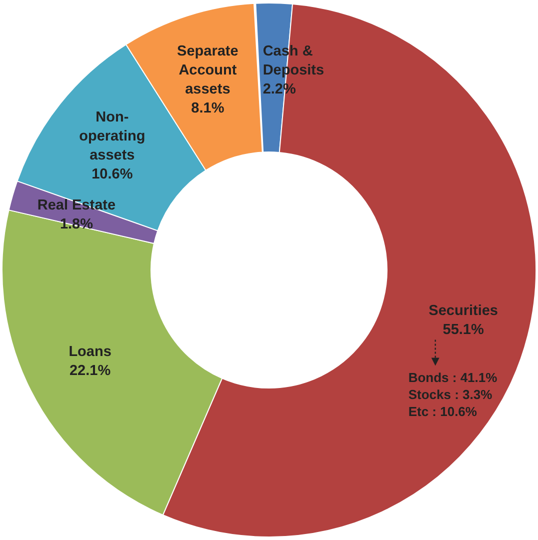 The height and width of the screenshot is (540, 538). What do you see at coordinates (443, 411) in the screenshot?
I see `text: Etc : 10.6%` at bounding box center [443, 411].